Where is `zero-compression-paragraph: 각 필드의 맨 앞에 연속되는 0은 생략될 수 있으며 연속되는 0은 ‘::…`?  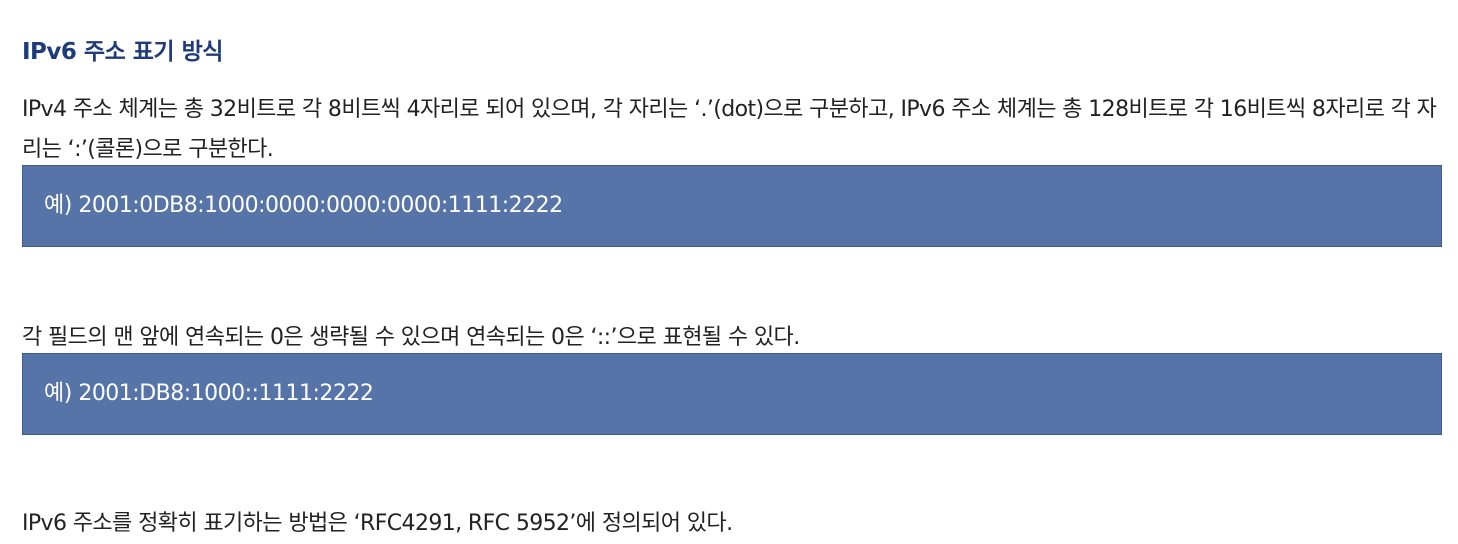 zero-compression-paragraph: 각 필드의 맨 앞에 연속되는 0은 생략될 수 있으며 연속되는 0은 ‘::… is located at coordinates (411, 337).